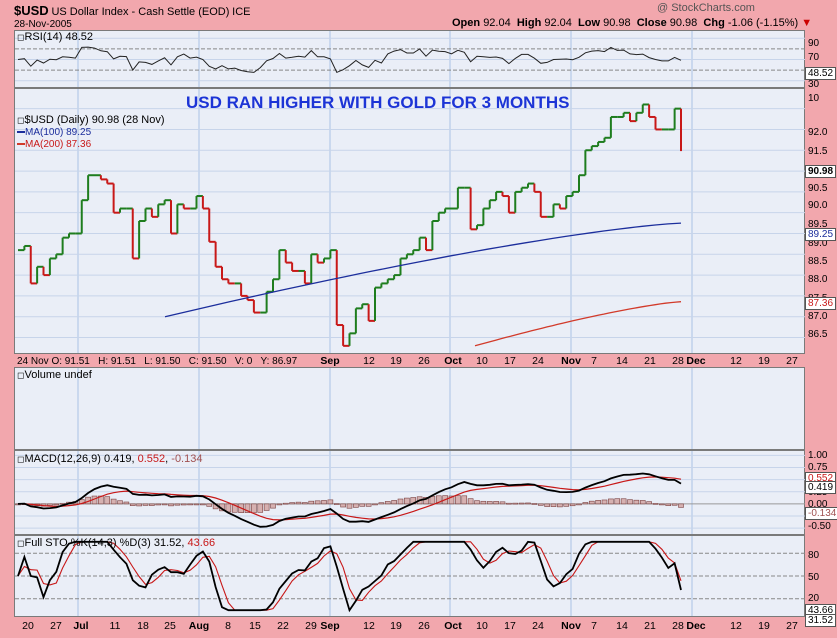  I want to click on price-tick-90: 90.0, so click(818, 205).